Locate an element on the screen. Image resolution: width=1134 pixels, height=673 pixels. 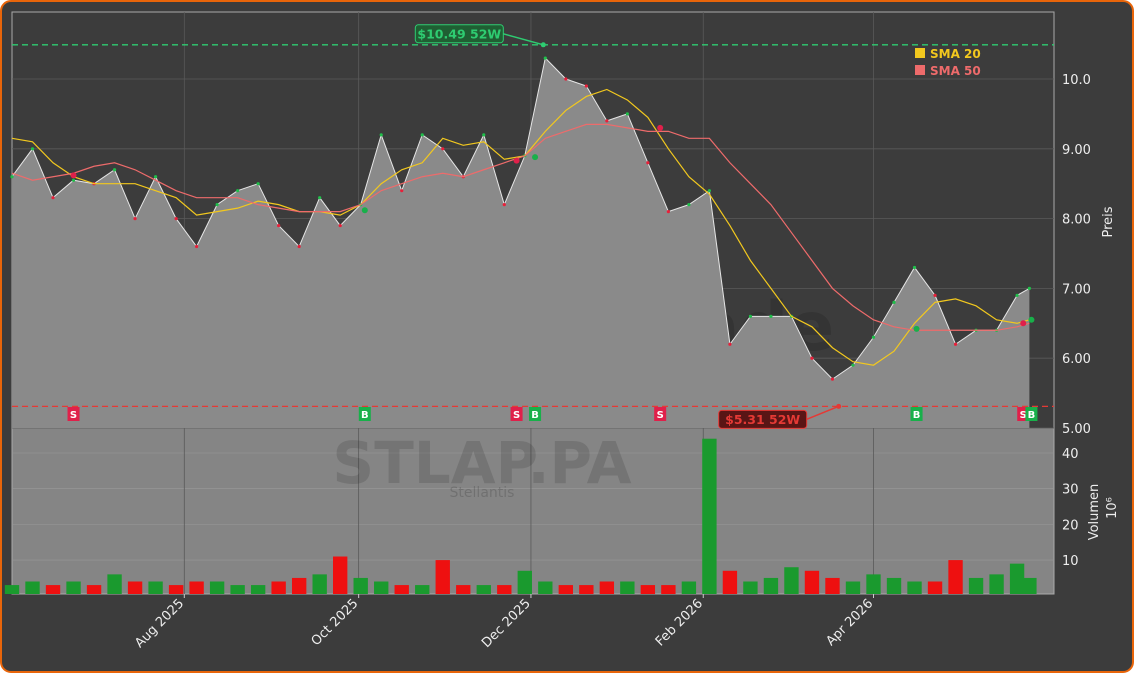
y-tick-label: 8.00 is located at coordinates (1076, 220).